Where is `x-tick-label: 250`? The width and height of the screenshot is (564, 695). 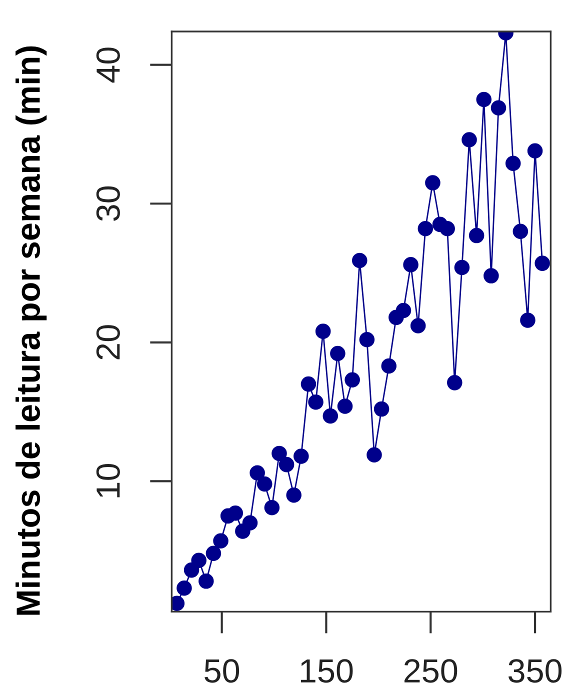 x-tick-label: 250 is located at coordinates (431, 671).